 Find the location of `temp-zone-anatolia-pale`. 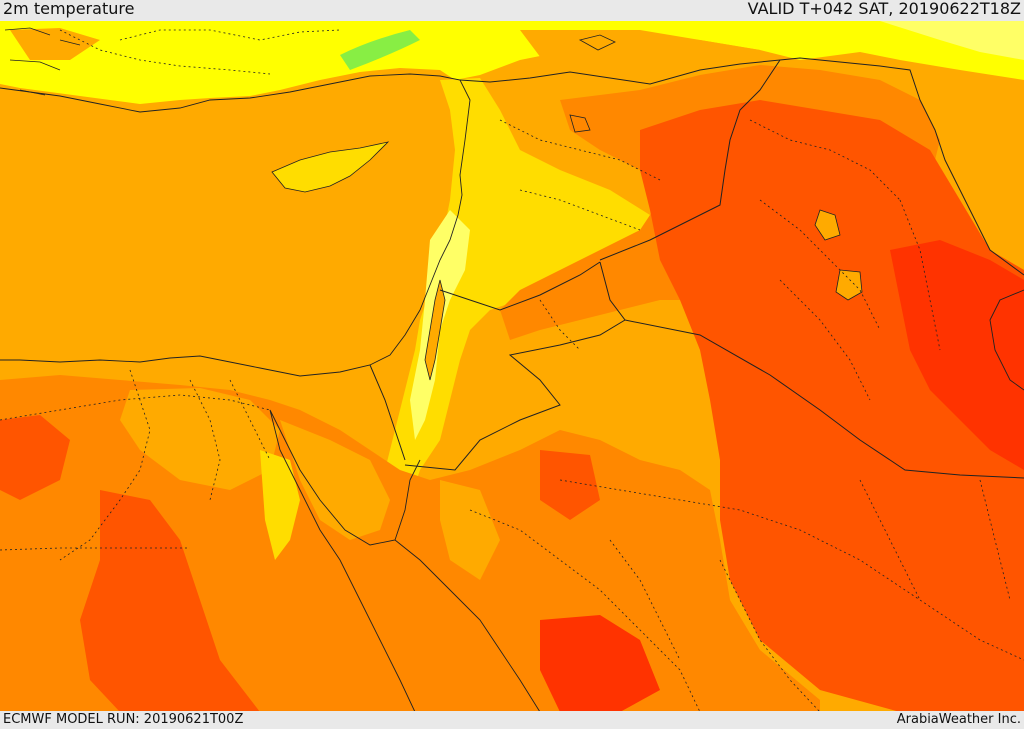

temp-zone-anatolia-pale is located at coordinates (952, 40).